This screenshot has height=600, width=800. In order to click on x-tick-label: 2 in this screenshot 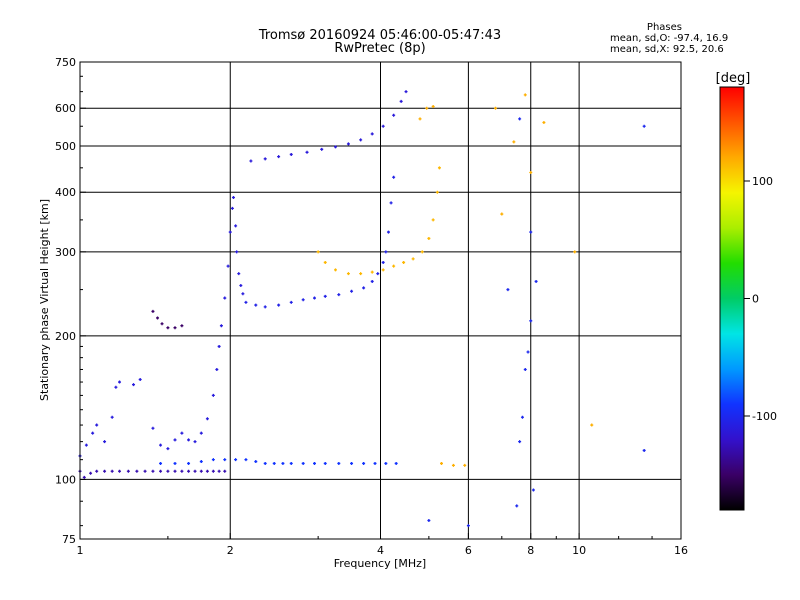, I will do `click(230, 550)`.